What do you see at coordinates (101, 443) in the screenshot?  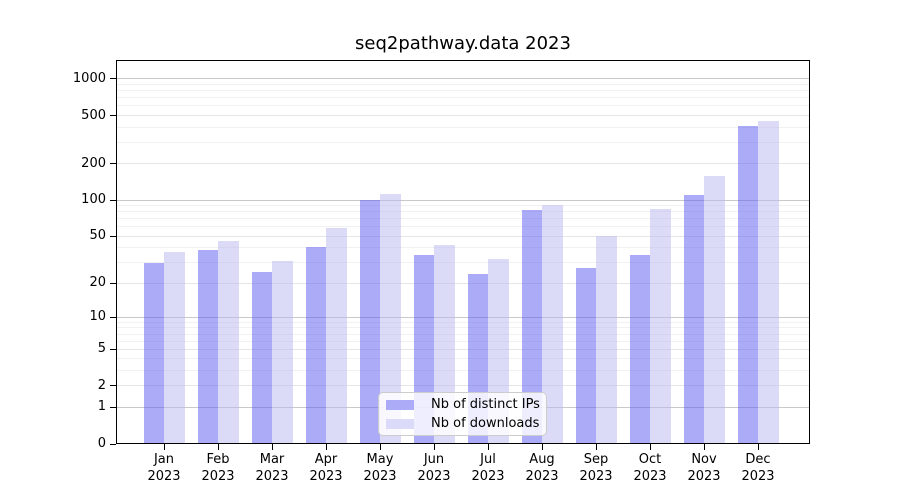 I see `y-tick-label: 0` at bounding box center [101, 443].